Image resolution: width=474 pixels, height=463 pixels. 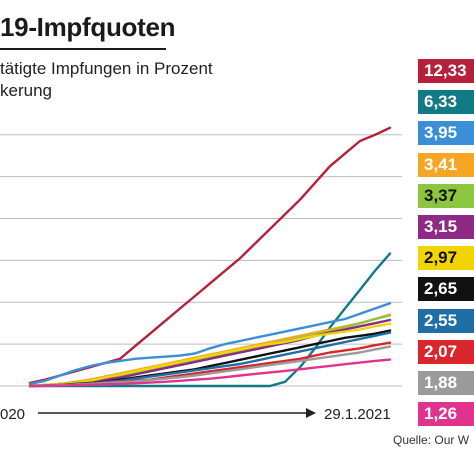 I want to click on title-underline, so click(x=83, y=49).